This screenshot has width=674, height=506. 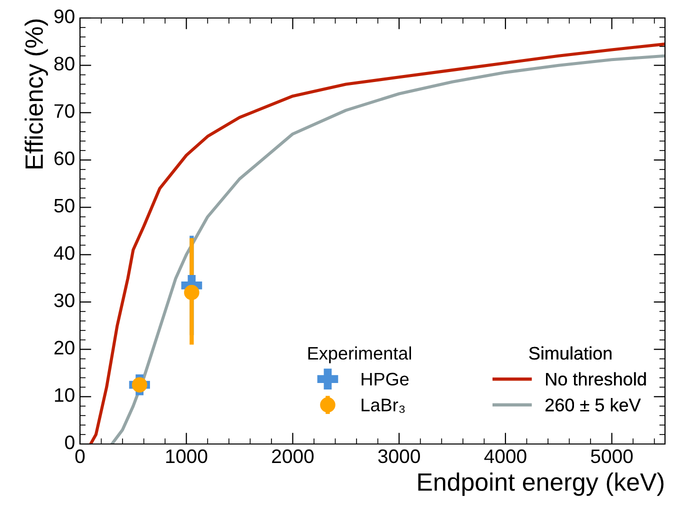 What do you see at coordinates (611, 456) in the screenshot?
I see `x-tick-label: 5000` at bounding box center [611, 456].